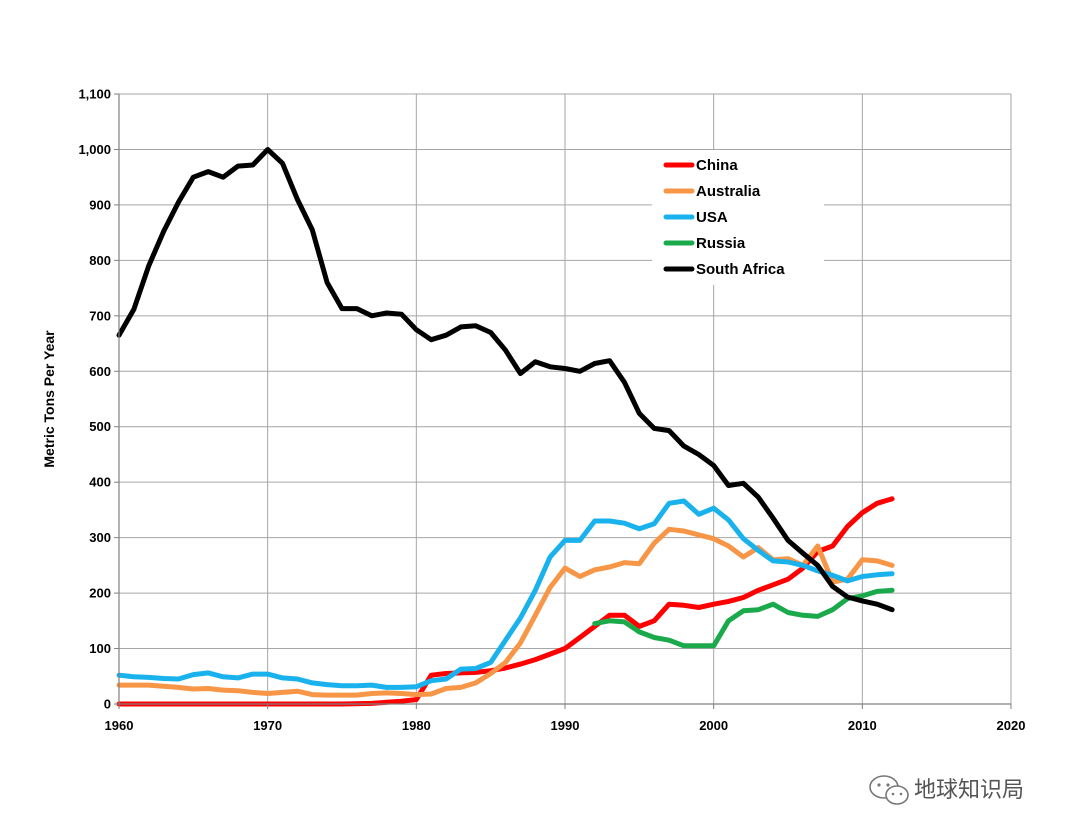 Image resolution: width=1080 pixels, height=839 pixels. I want to click on y-tick-label: 900, so click(100, 204).